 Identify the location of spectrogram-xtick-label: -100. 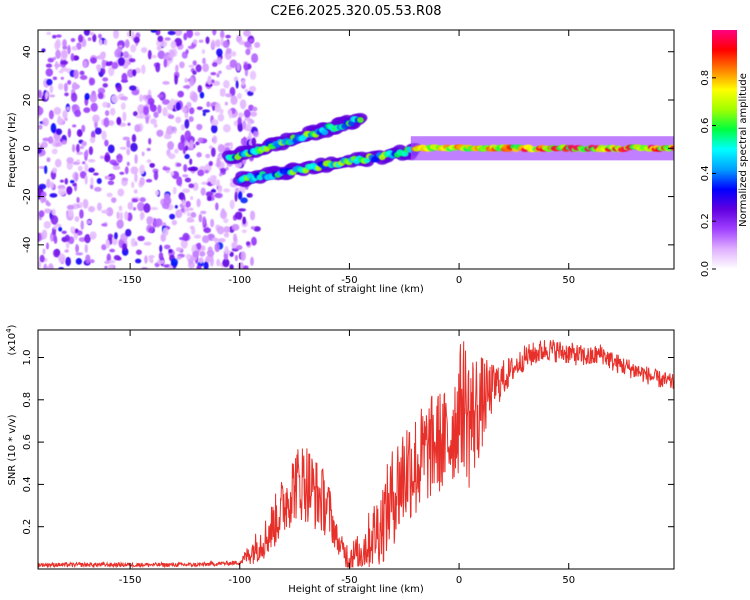
(239, 280).